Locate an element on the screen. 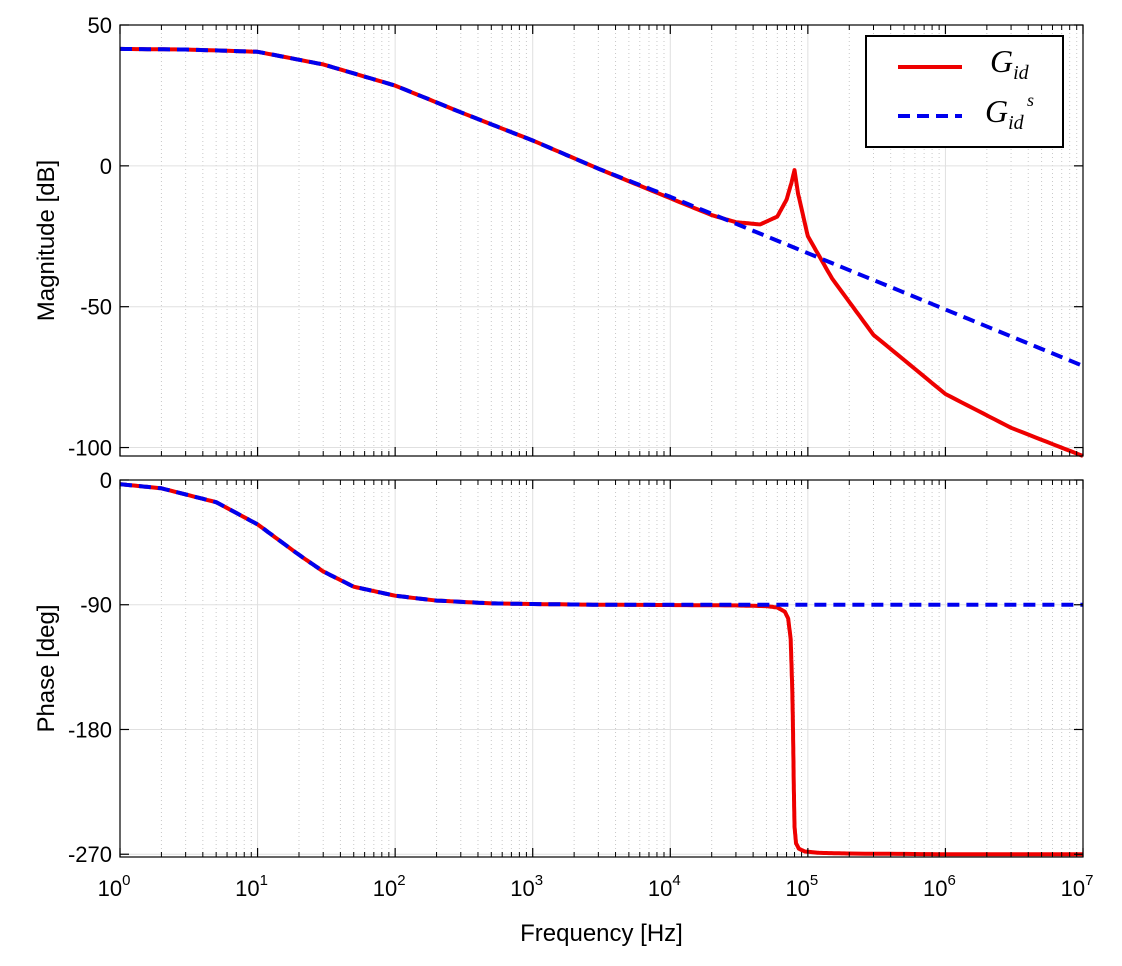 The image size is (1122, 966). x-tick-label: 10⁵ is located at coordinates (801, 886).